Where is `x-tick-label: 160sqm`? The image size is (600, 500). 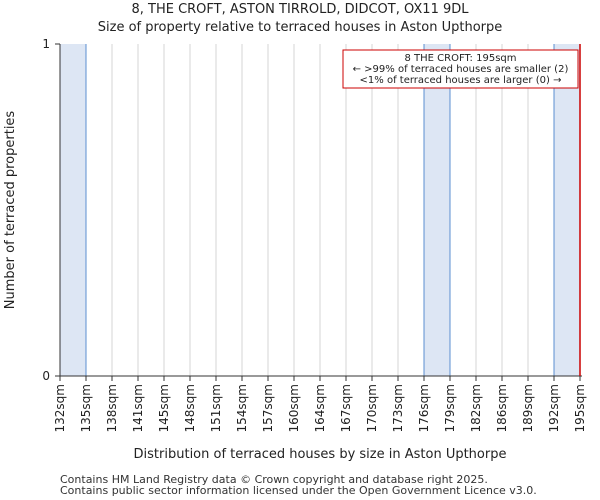
x-tick-label: 160sqm is located at coordinates (294, 408).